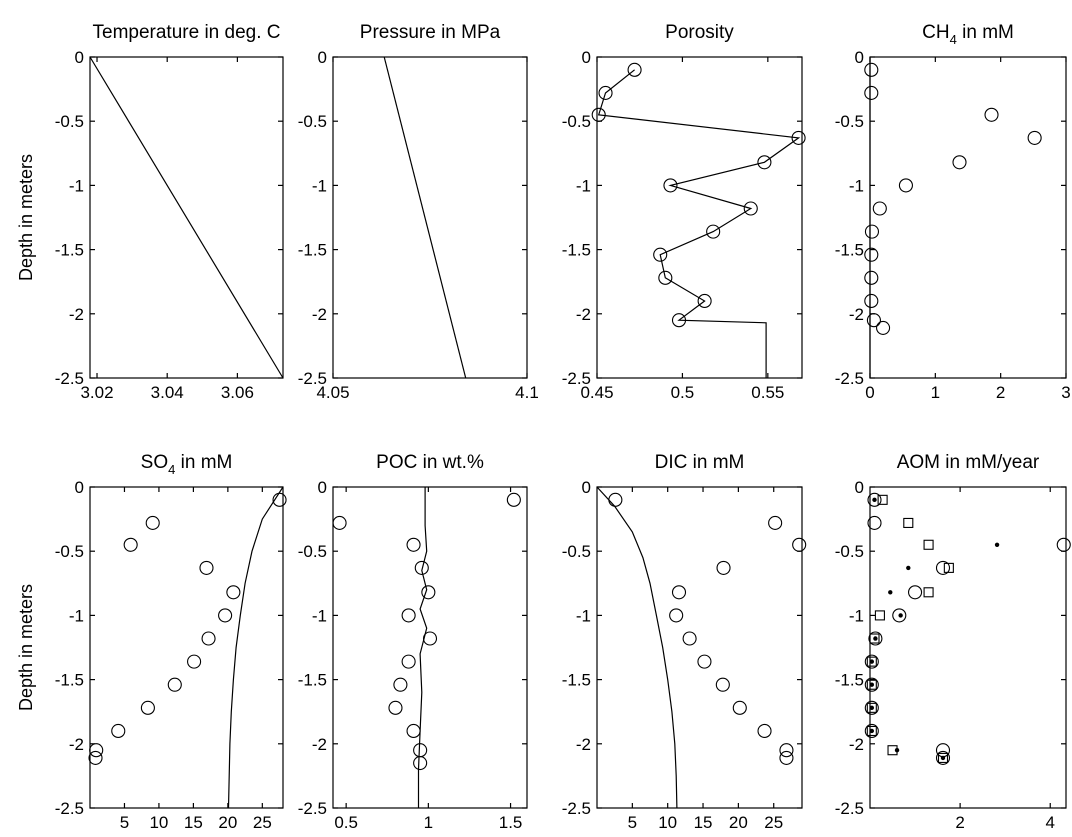  Describe the element at coordinates (430, 32) in the screenshot. I see `panel-title: Pressure in MPa` at that location.